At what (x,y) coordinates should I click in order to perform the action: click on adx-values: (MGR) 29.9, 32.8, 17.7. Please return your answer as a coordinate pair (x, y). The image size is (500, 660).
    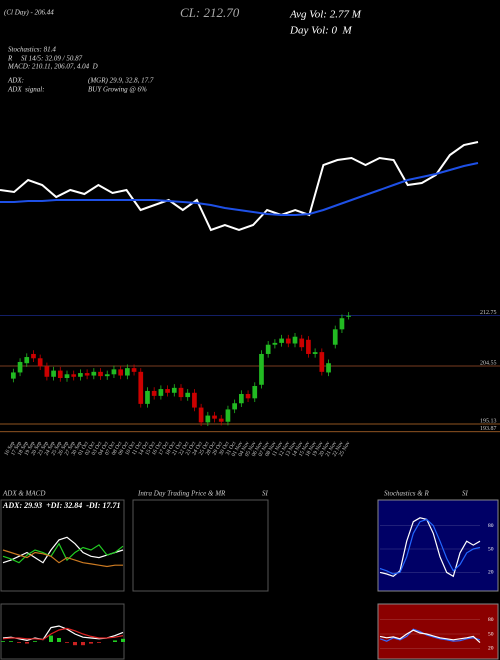
    Looking at the image, I should click on (121, 81).